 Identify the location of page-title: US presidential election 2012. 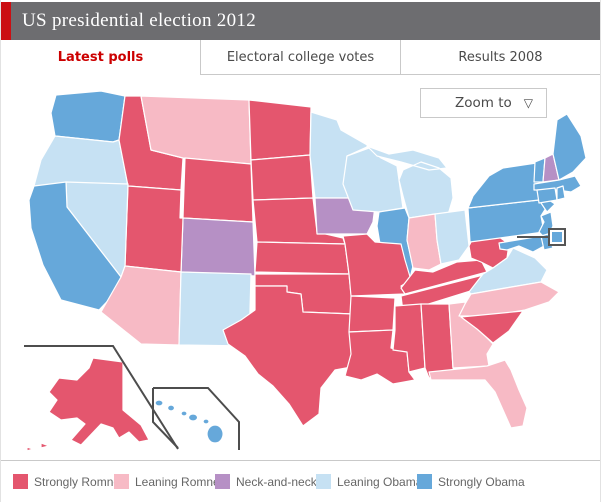
(139, 20).